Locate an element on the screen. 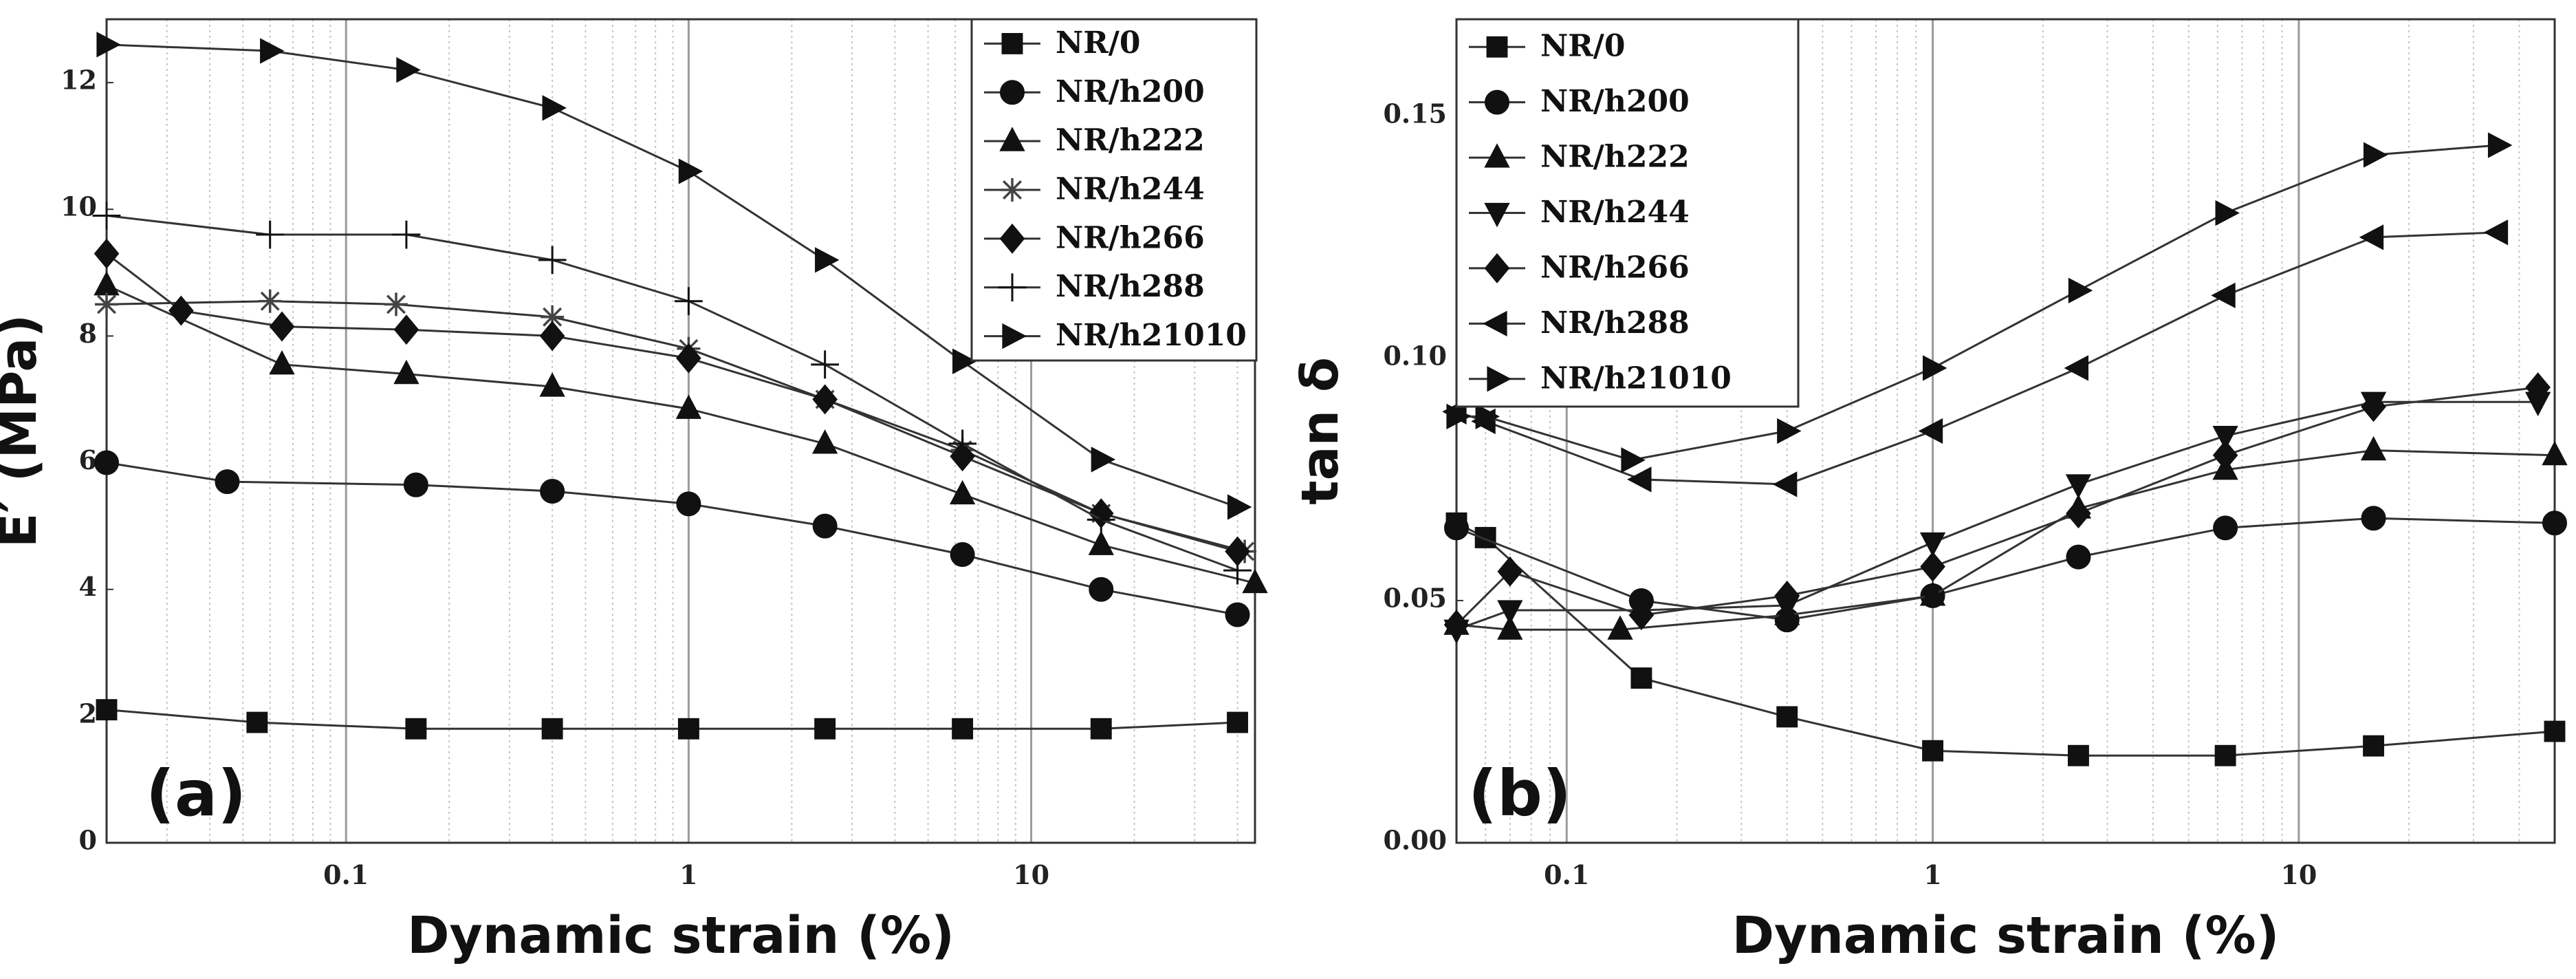 Image resolution: width=2576 pixels, height=979 pixels. y-tick-label: 2 is located at coordinates (88, 713).